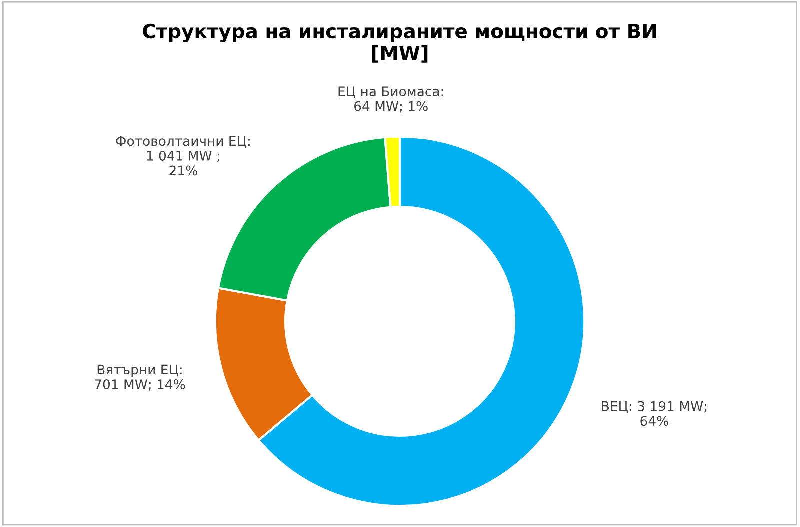 The image size is (800, 527). I want to click on slice-label: Вятърни ЕЦ: 701 MW; 14%, so click(140, 377).